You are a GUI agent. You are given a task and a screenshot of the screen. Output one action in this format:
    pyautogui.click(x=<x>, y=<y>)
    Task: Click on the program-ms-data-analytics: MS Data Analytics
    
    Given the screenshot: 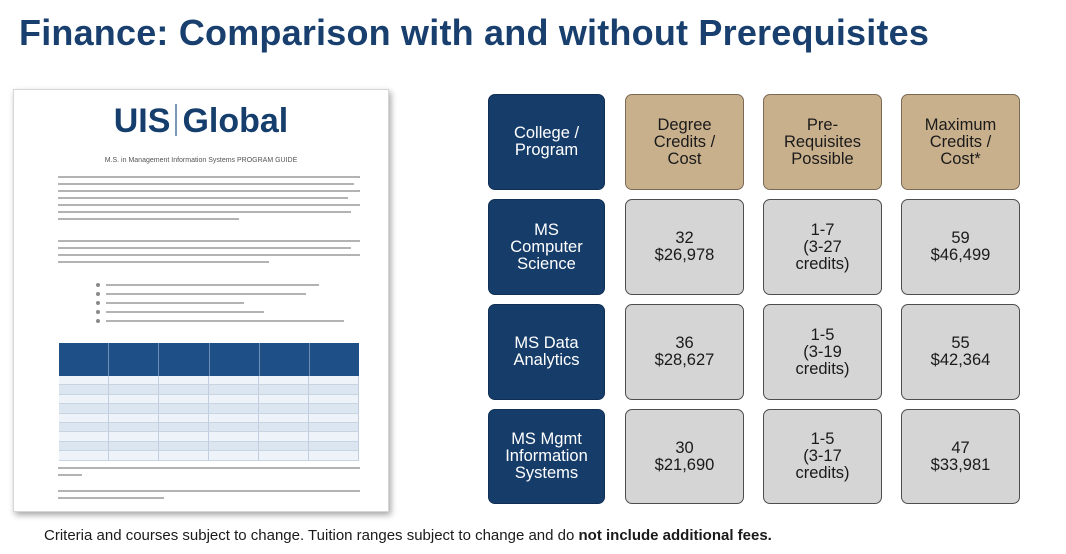 What is the action you would take?
    pyautogui.click(x=546, y=352)
    